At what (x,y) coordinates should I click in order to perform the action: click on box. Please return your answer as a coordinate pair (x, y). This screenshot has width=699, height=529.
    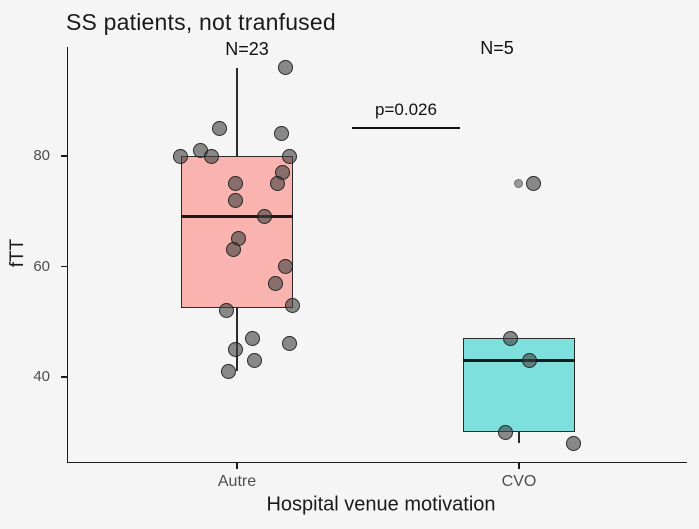
    Looking at the image, I should click on (519, 385).